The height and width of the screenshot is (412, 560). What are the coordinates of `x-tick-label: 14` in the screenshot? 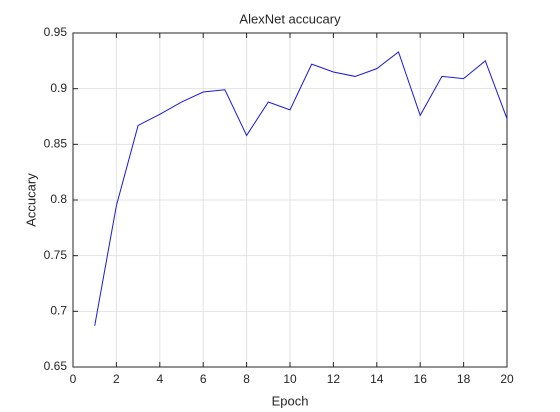 It's located at (377, 379).